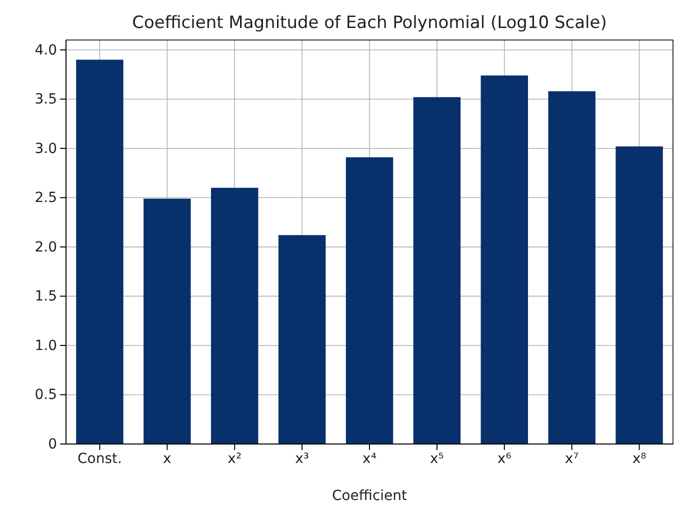 The height and width of the screenshot is (506, 676). I want to click on x-tick-label: x⁴, so click(369, 458).